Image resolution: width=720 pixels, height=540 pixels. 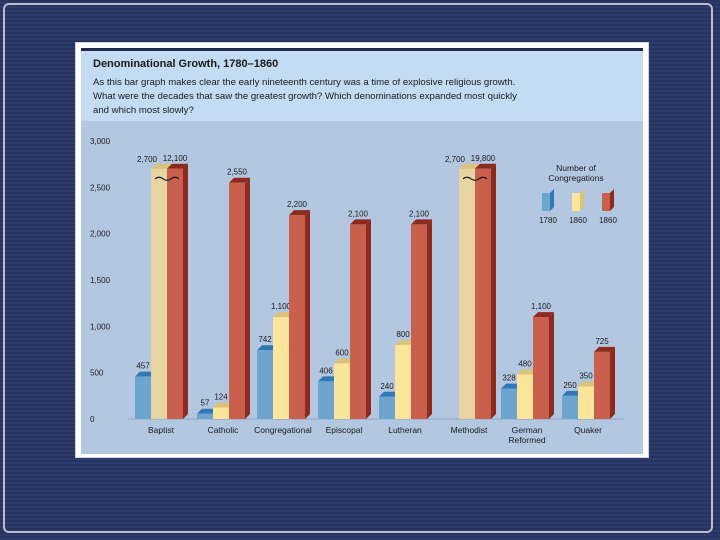 I want to click on y-tick-label: 3,000, so click(x=100, y=141).